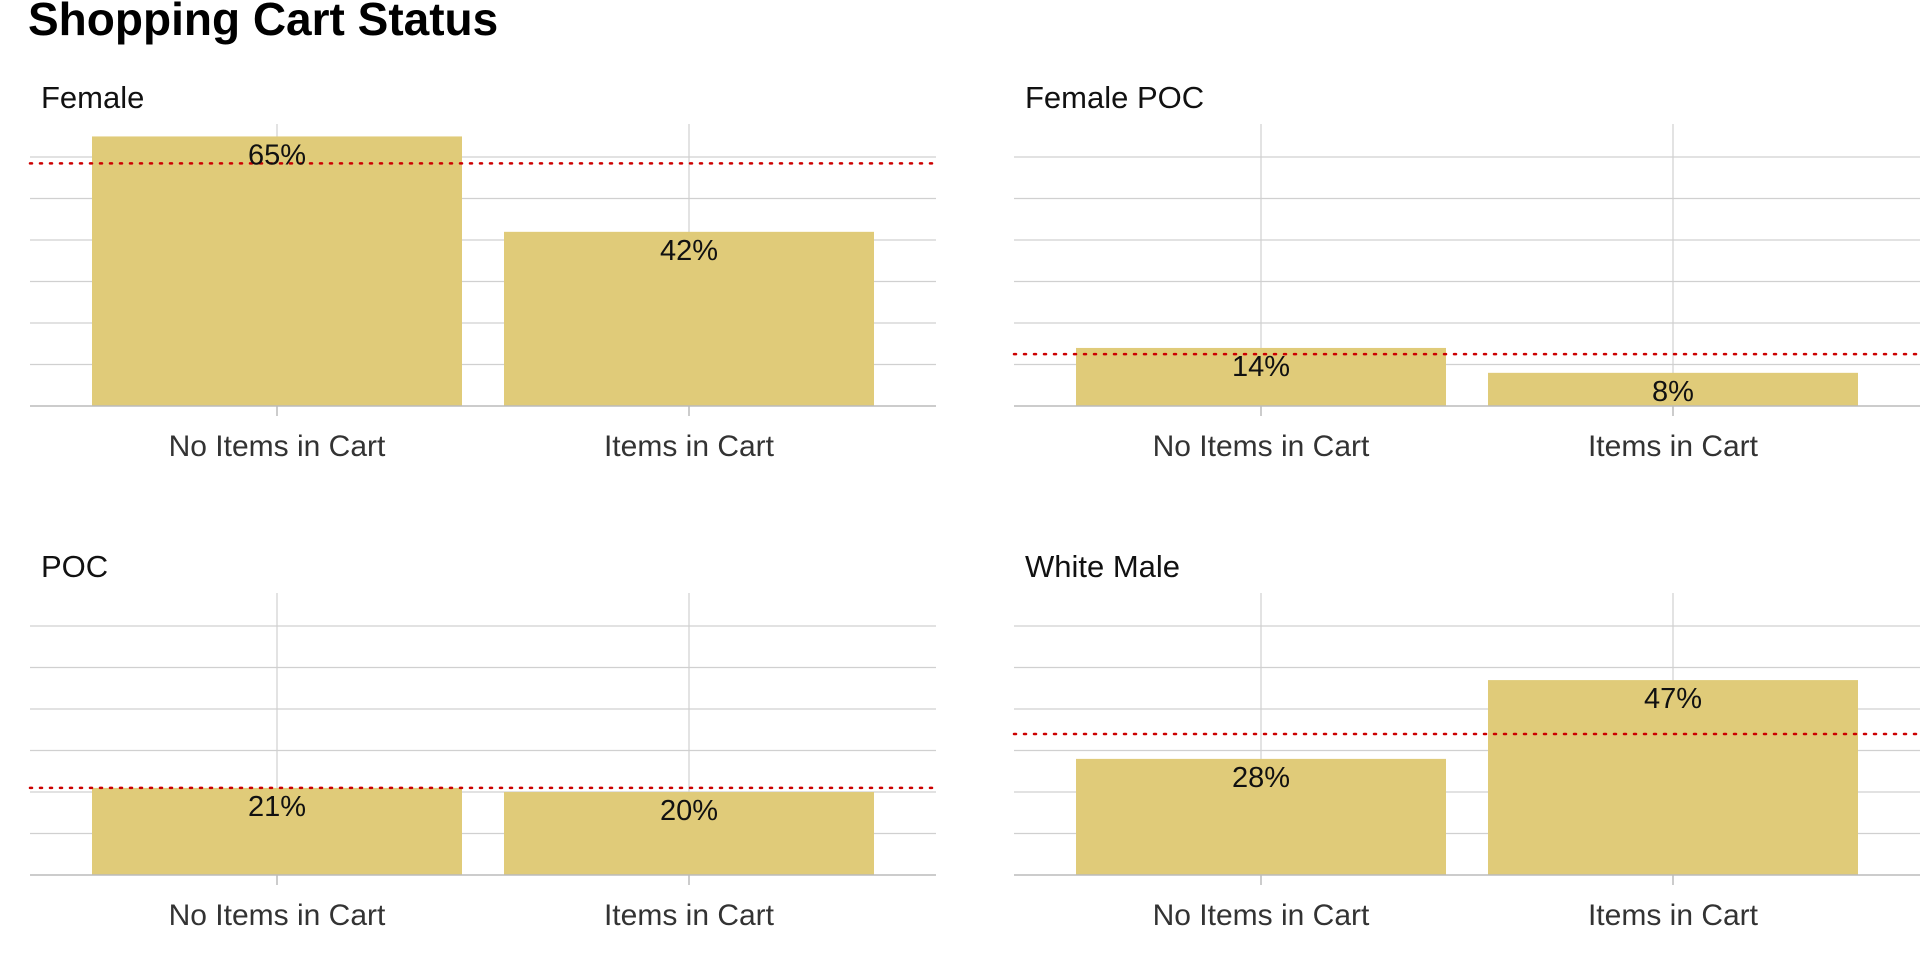 The height and width of the screenshot is (960, 1920). What do you see at coordinates (1261, 367) in the screenshot?
I see `data-label: 14%` at bounding box center [1261, 367].